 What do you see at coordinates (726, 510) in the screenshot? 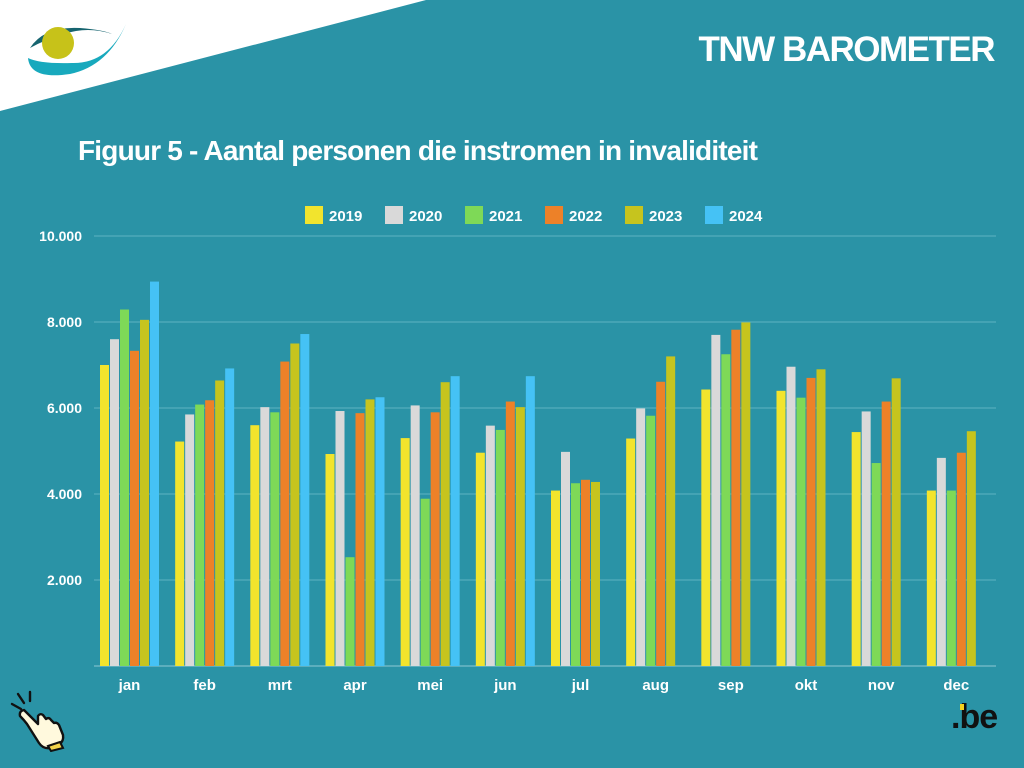
I see `bar-sep-2021` at bounding box center [726, 510].